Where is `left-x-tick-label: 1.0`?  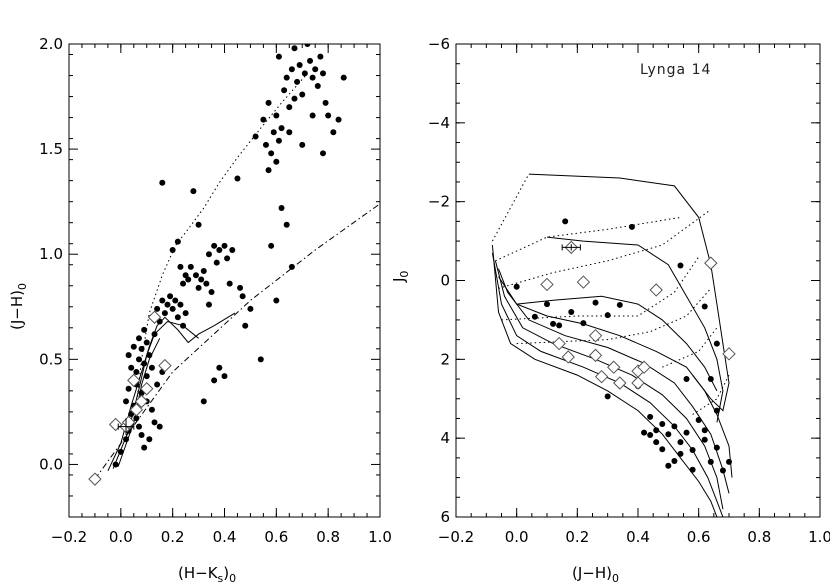 left-x-tick-label: 1.0 is located at coordinates (380, 537).